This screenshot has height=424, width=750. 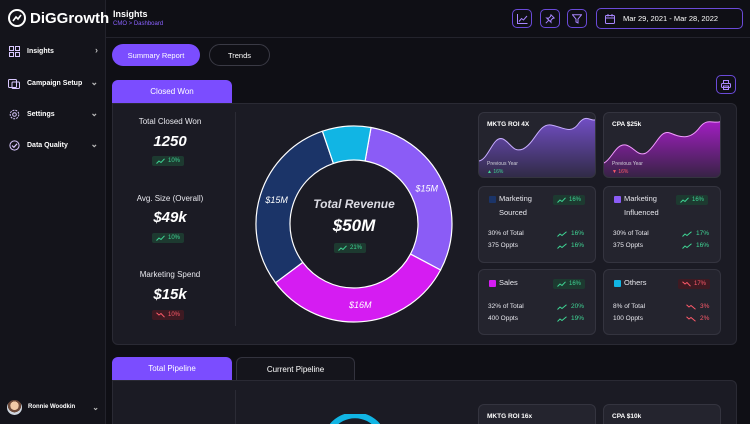 What do you see at coordinates (14, 51) in the screenshot?
I see `grid-icon` at bounding box center [14, 51].